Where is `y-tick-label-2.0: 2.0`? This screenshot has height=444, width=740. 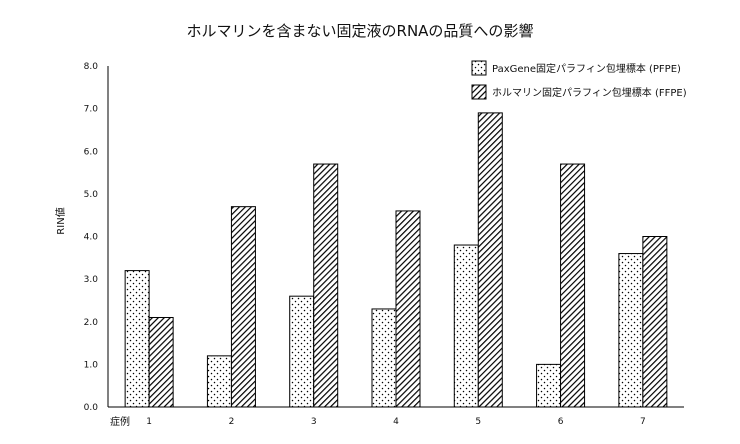
y-tick-label-2.0: 2.0 is located at coordinates (91, 323).